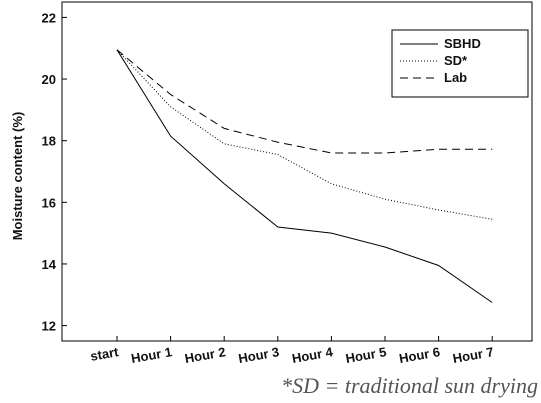  I want to click on y-tick-label: 12, so click(49, 326).